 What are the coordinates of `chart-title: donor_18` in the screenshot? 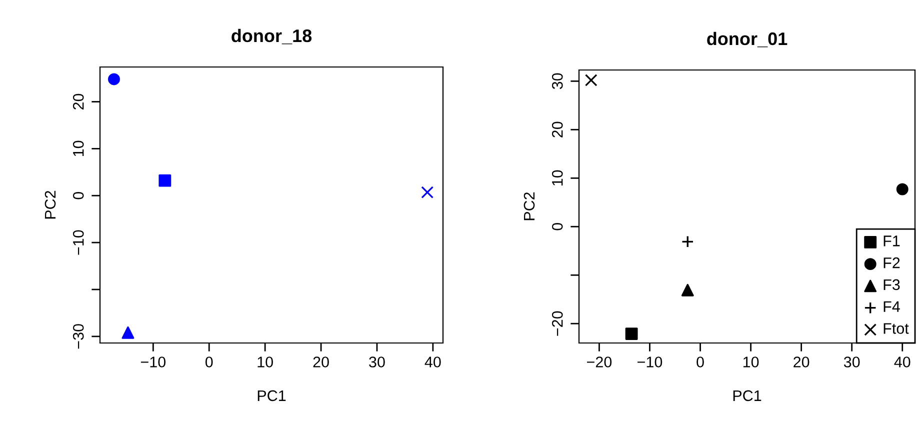 It's located at (272, 36).